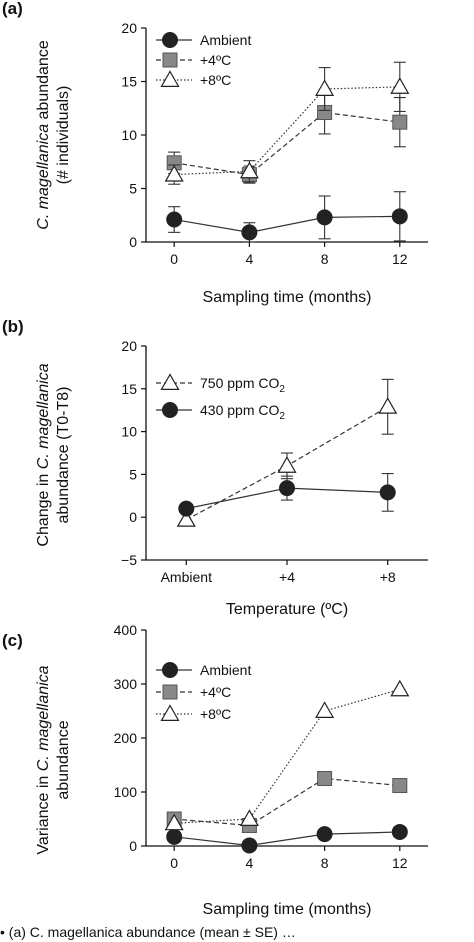 The image size is (474, 942). What do you see at coordinates (225, 670) in the screenshot?
I see `panel-c-legend-label: Ambient` at bounding box center [225, 670].